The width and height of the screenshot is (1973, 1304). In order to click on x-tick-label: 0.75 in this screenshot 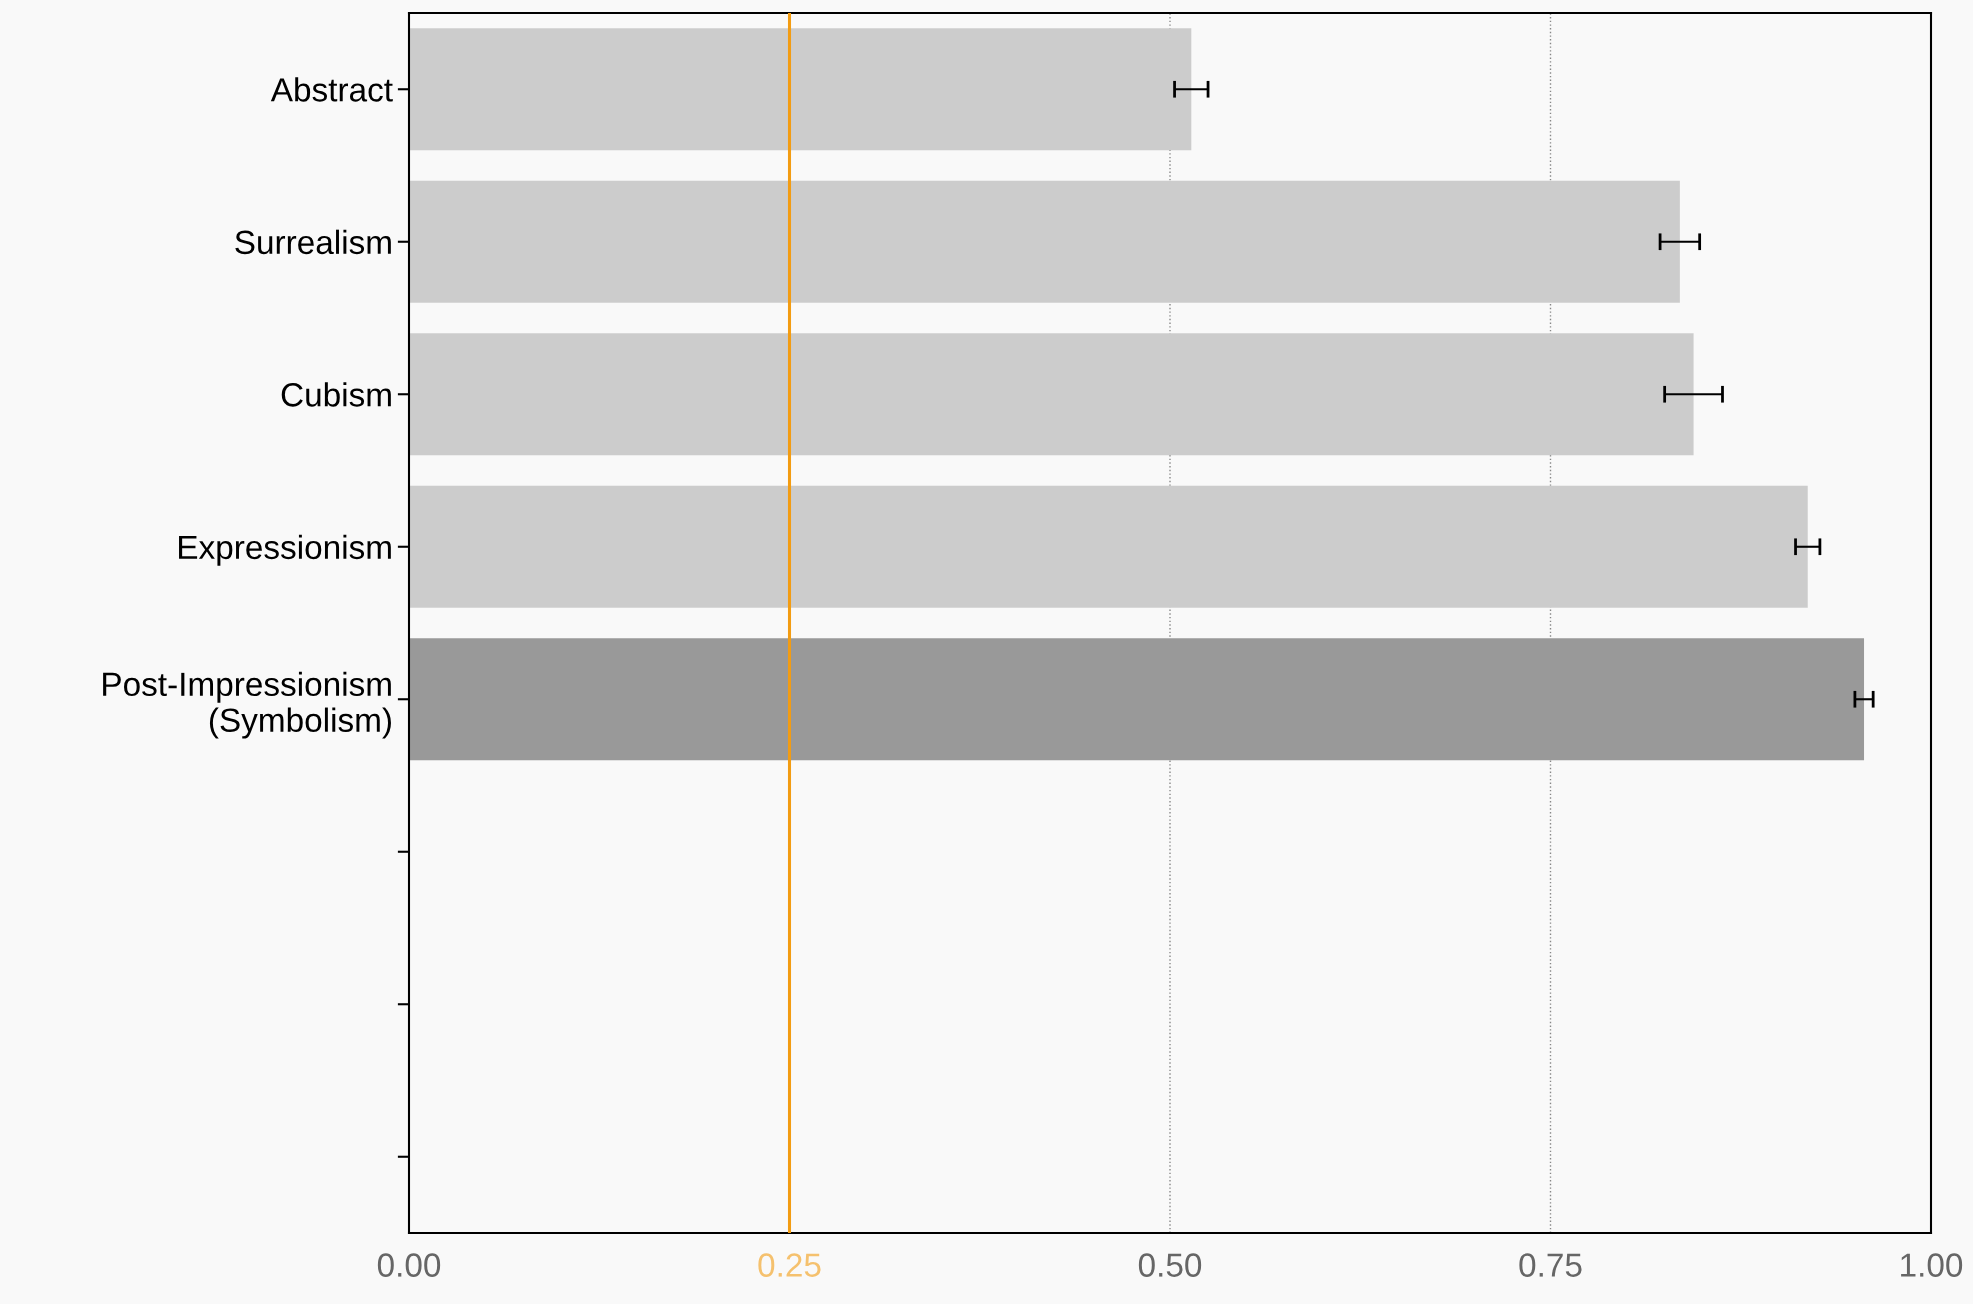, I will do `click(1550, 1265)`.